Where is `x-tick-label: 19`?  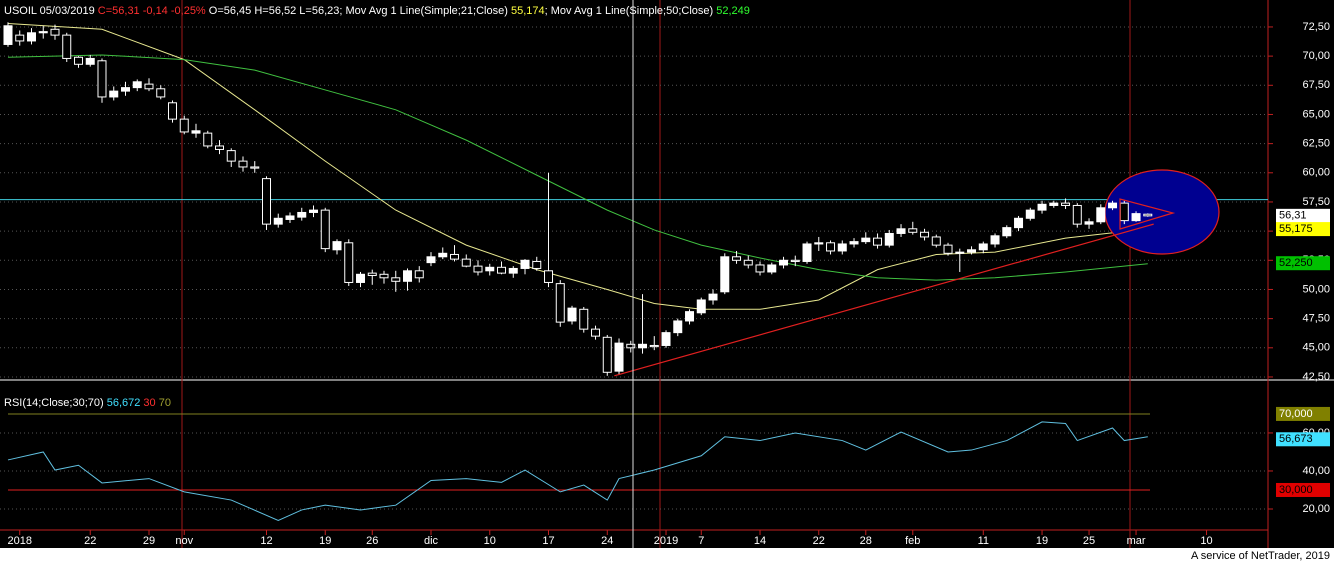 x-tick-label: 19 is located at coordinates (1042, 541).